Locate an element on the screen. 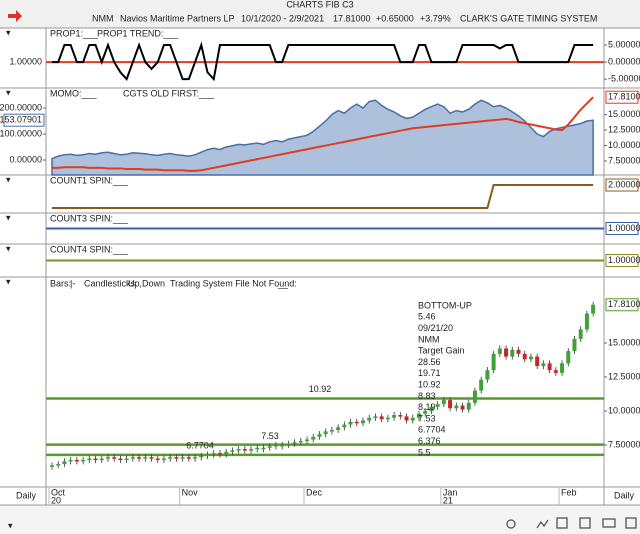  x-tick-label: Nov is located at coordinates (190, 492).